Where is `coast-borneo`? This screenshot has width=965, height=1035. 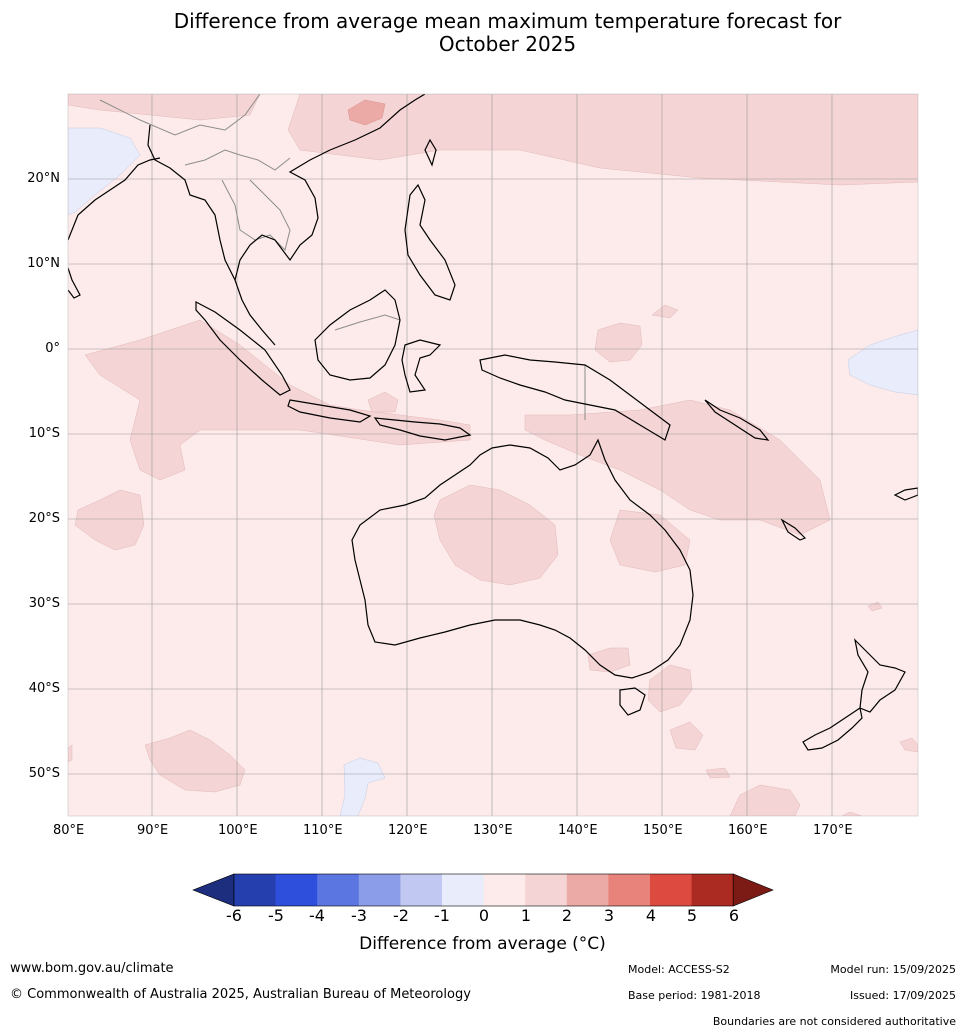
coast-borneo is located at coordinates (357, 335).